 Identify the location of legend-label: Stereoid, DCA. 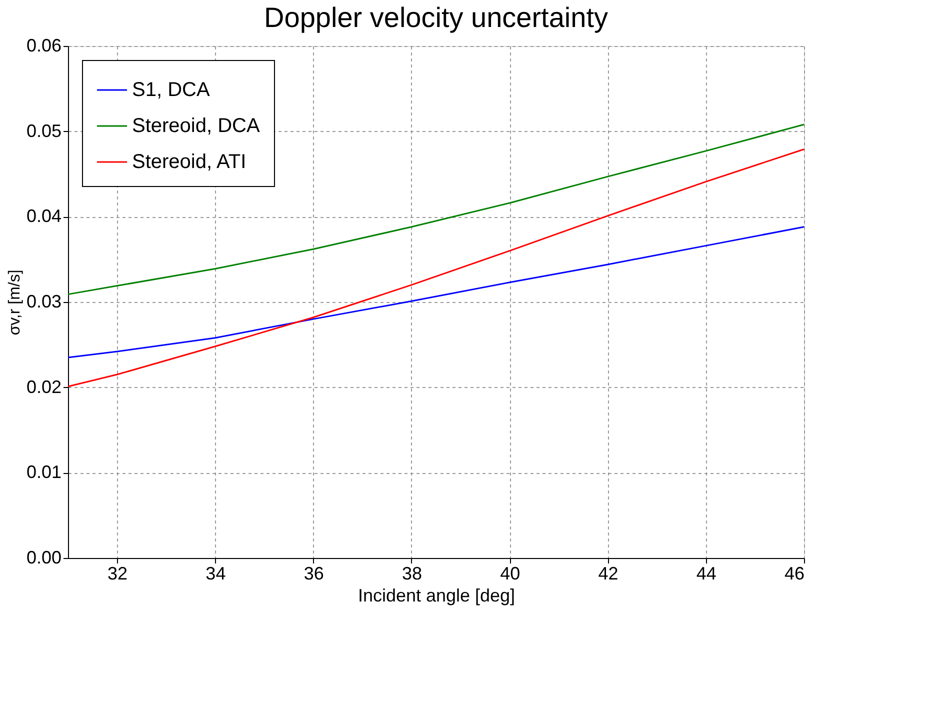
(196, 126).